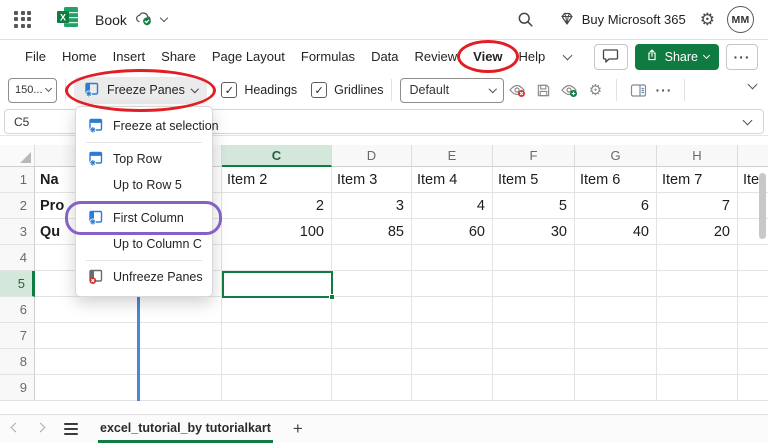 This screenshot has width=768, height=443. What do you see at coordinates (697, 388) in the screenshot?
I see `cell-H9` at bounding box center [697, 388].